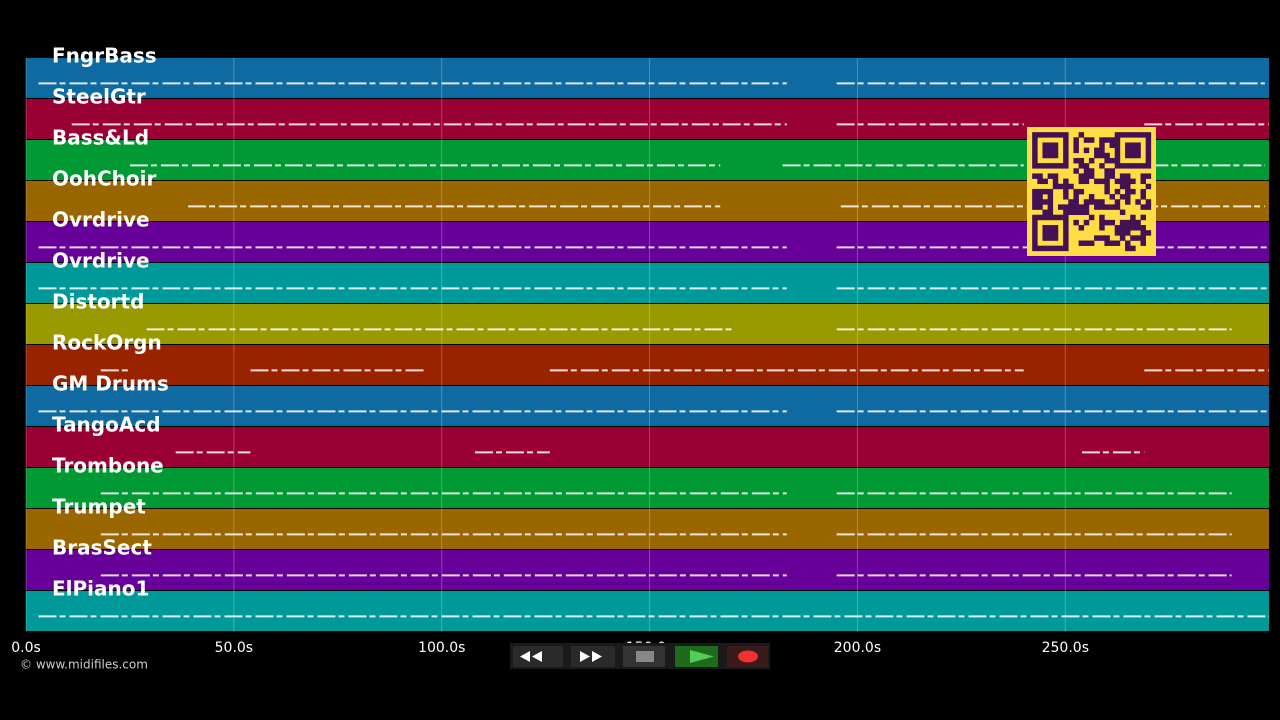  Describe the element at coordinates (110, 384) in the screenshot. I see `track-label: GM Drums` at that location.